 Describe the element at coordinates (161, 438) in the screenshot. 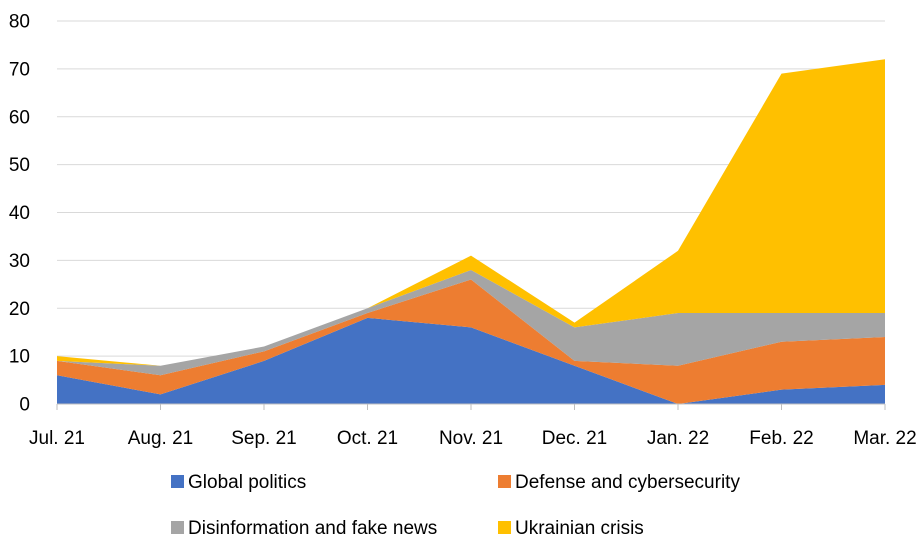

I see `x-tick-label: Aug. 21` at that location.